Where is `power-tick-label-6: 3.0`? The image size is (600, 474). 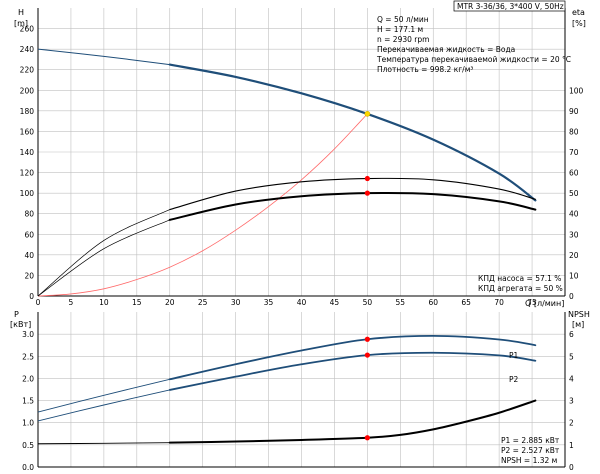
power-tick-label-6: 3.0 is located at coordinates (28, 334).